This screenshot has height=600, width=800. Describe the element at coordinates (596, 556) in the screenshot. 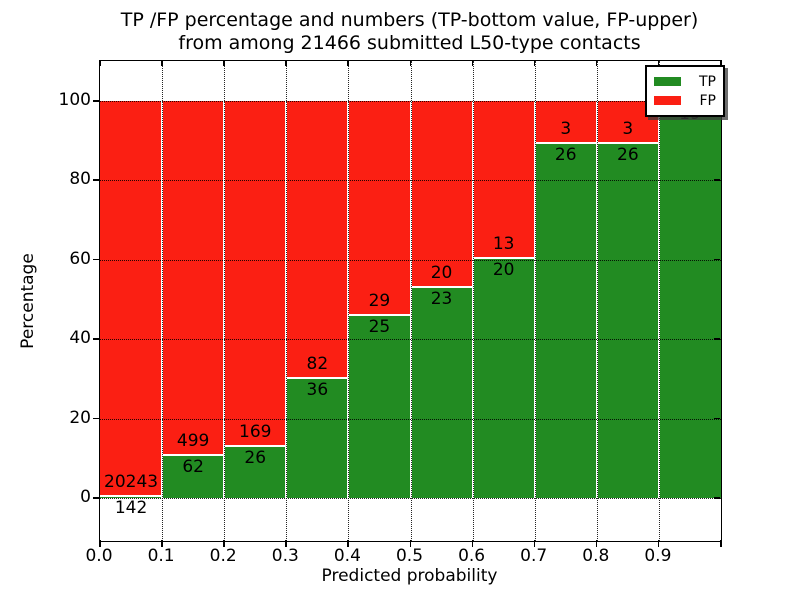

I see `x-tick-label: 0.8` at that location.